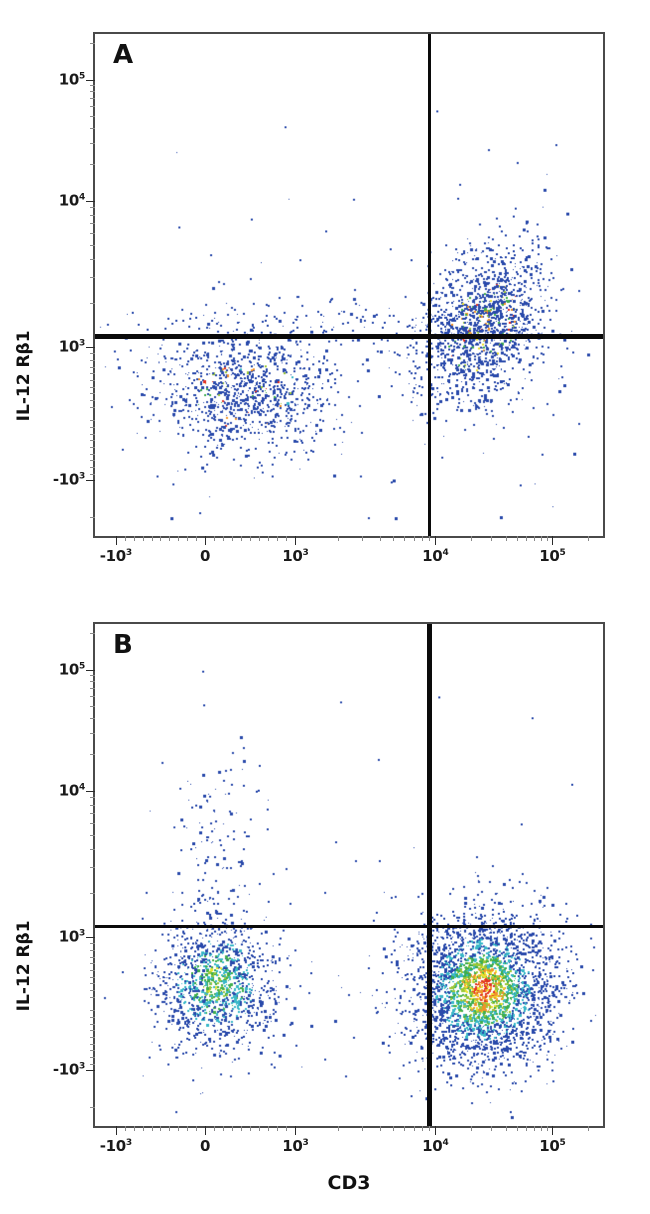  What do you see at coordinates (123, 645) in the screenshot?
I see `panel-label-b: B` at bounding box center [123, 645].